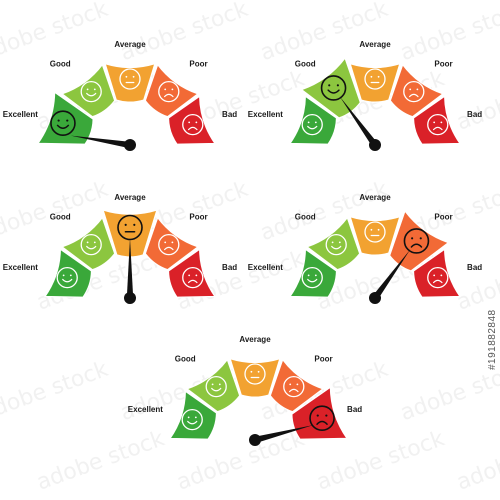 Image resolution: width=500 pixels, height=500 pixels. I want to click on stock-id-text: #191882848, so click(492, 339).